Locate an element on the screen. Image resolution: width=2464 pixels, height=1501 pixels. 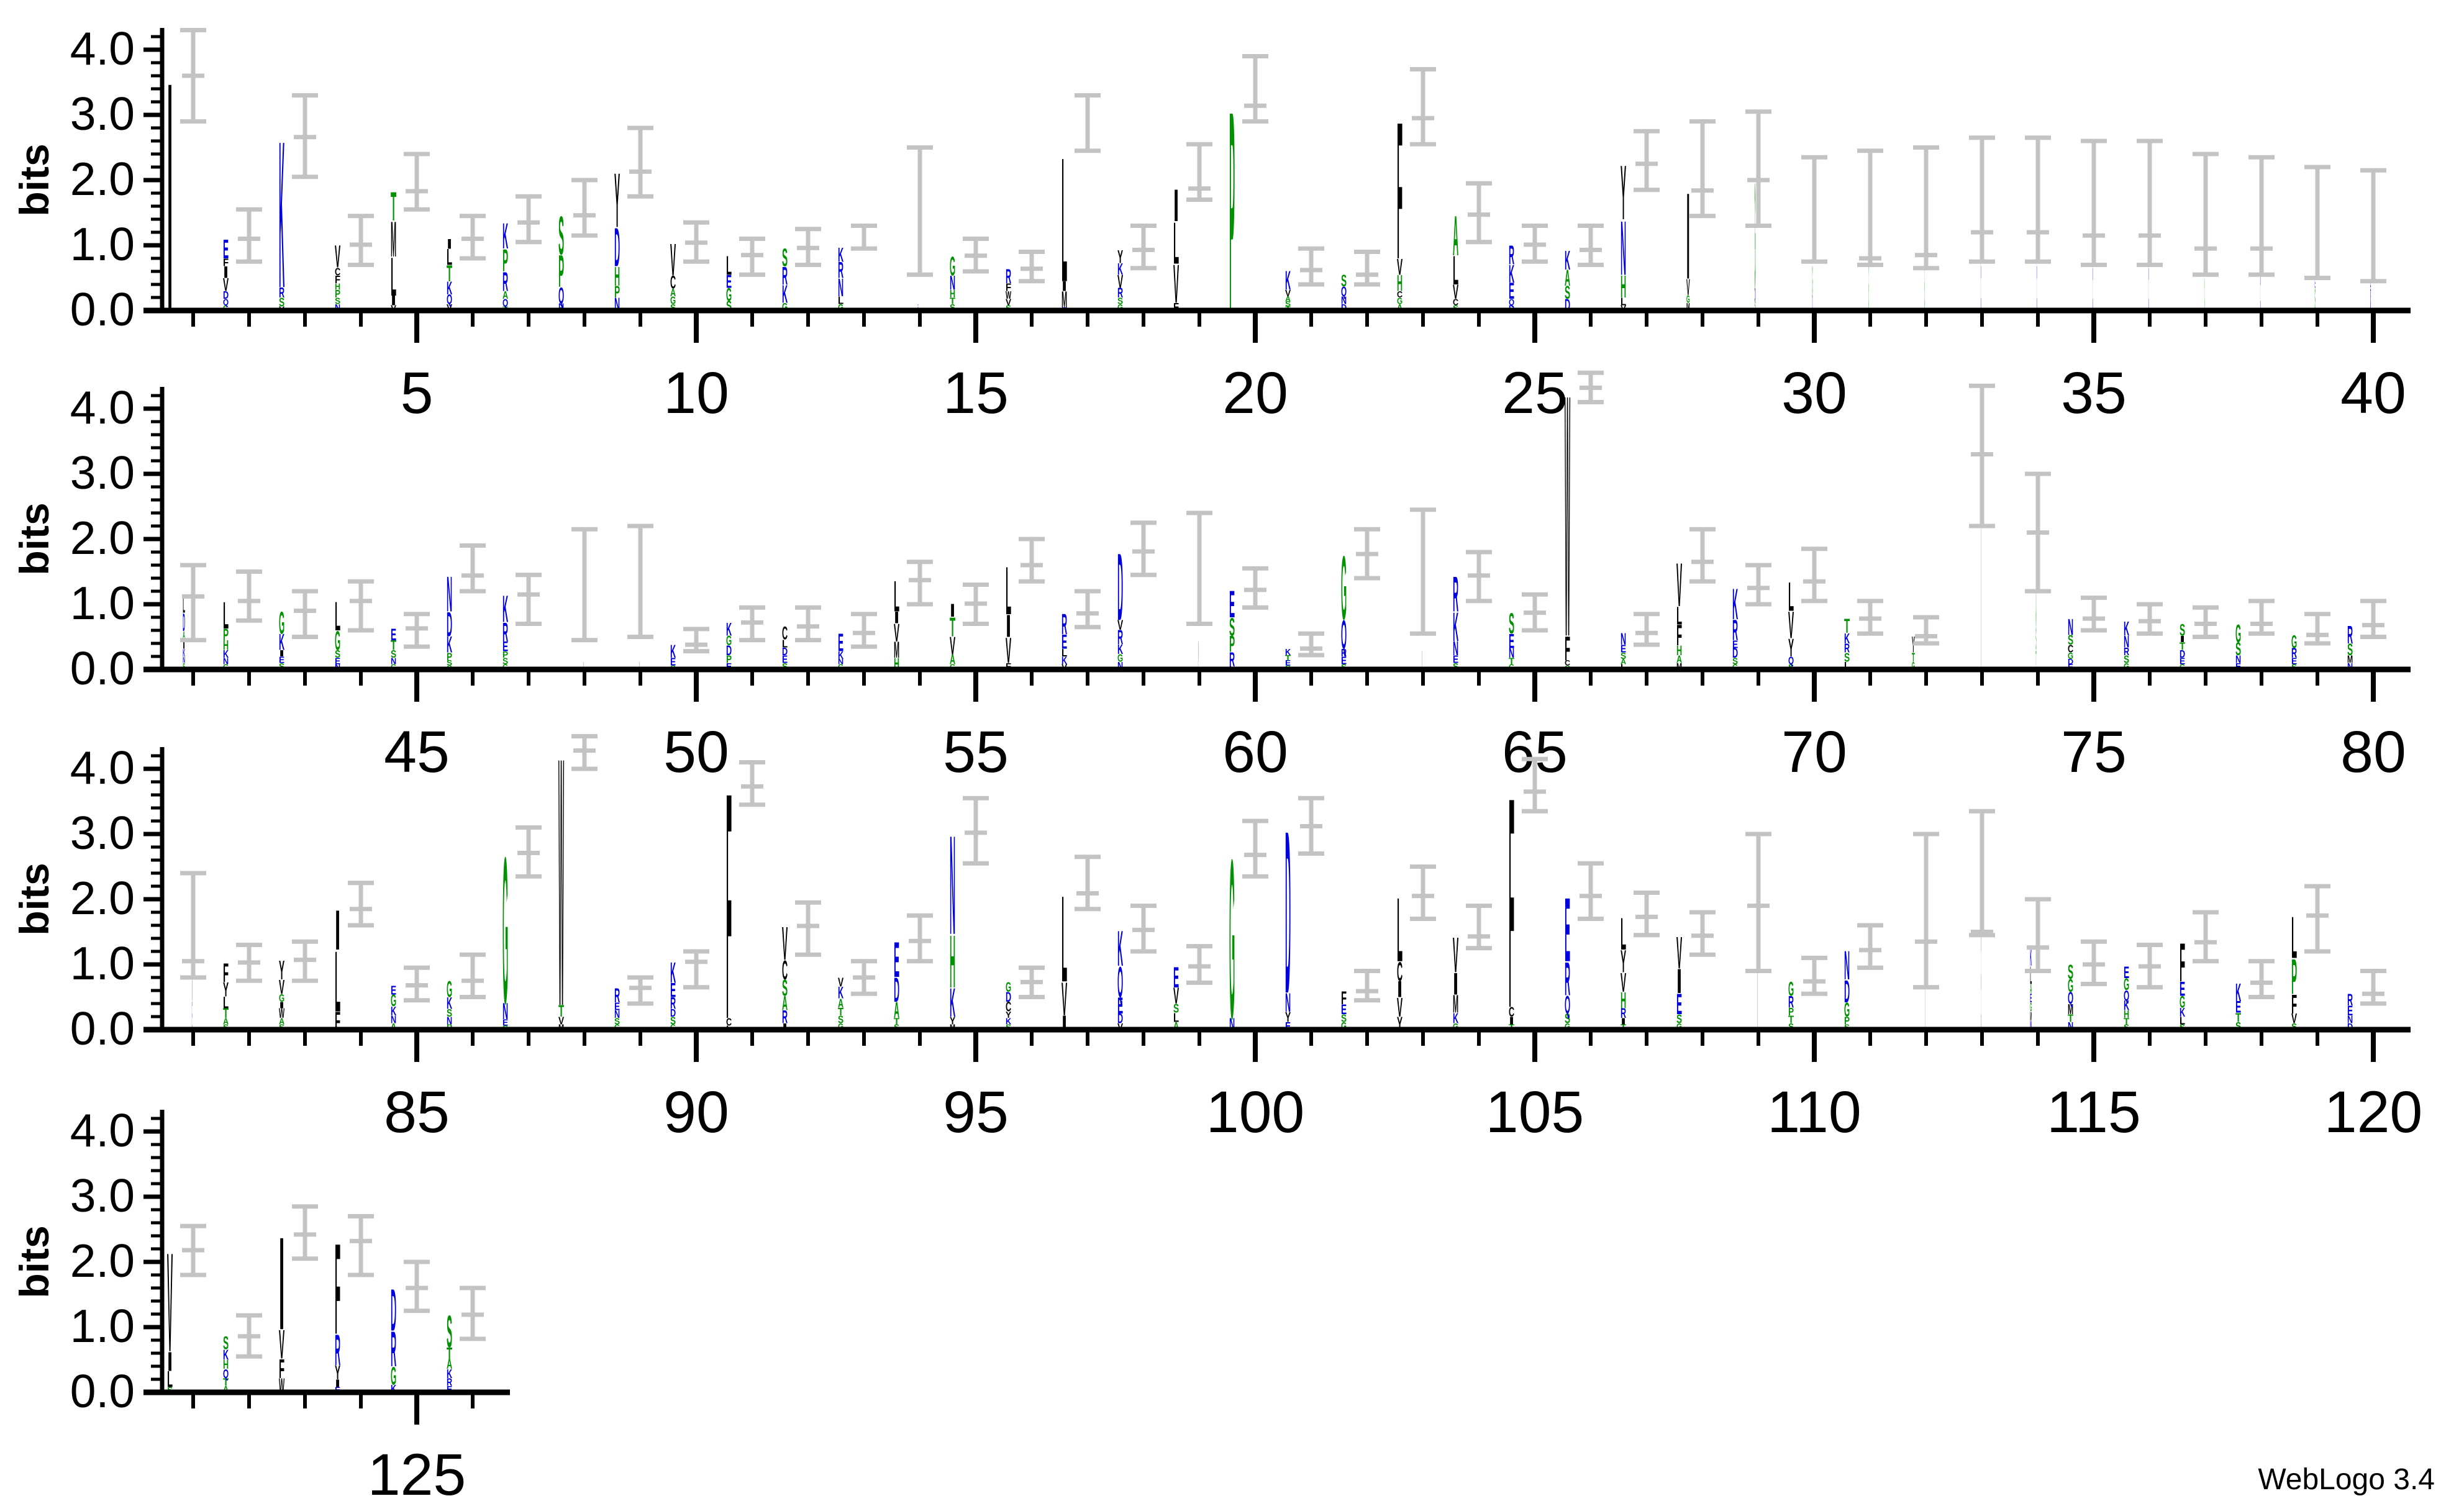
logo-letter-5-M: M is located at coordinates (393, 240).